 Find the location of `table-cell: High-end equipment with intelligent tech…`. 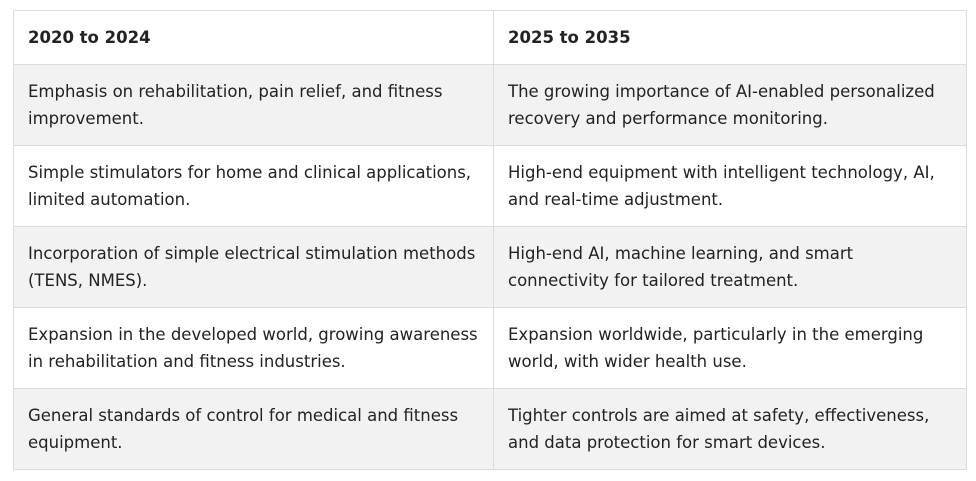

table-cell: High-end equipment with intelligent tech… is located at coordinates (730, 186).